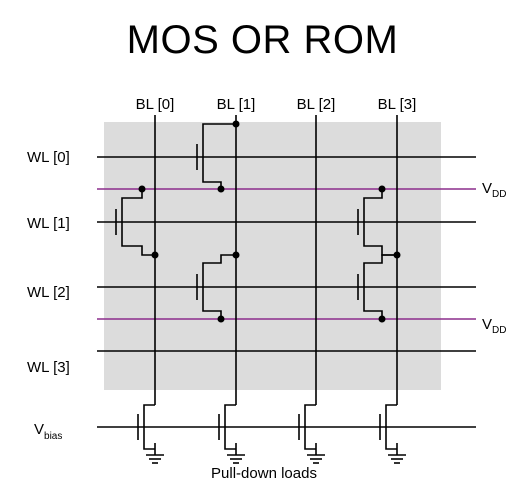  I want to click on pulldown-loads-label: Pull-down loads, so click(264, 473).